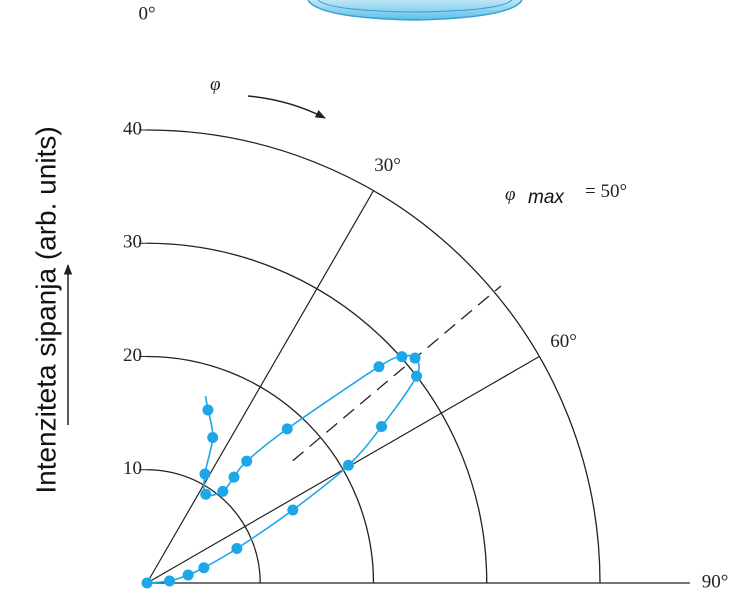  I want to click on angle-tick-label: 90°, so click(715, 581).